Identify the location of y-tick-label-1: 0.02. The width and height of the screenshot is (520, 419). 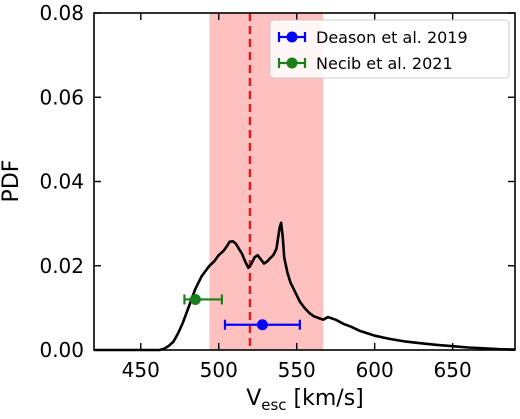
(61, 266).